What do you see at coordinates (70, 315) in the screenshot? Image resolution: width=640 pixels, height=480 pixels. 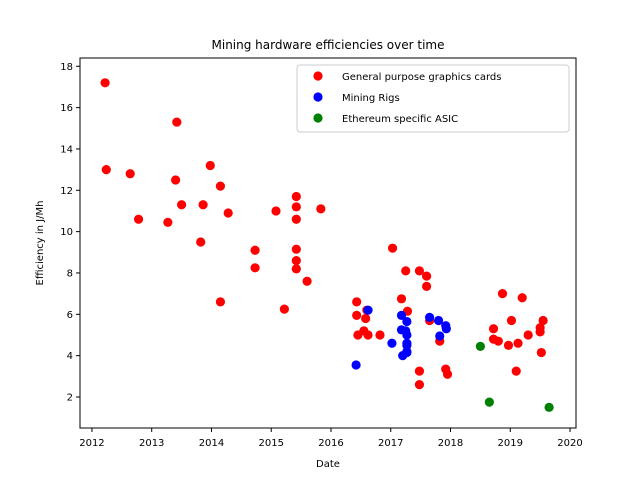 I see `y-tick-label: 6` at bounding box center [70, 315].